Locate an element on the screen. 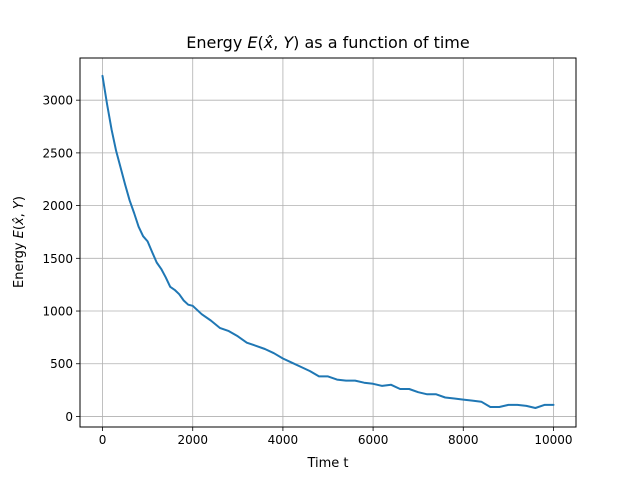 The width and height of the screenshot is (640, 484). chart-title: Energy E(x̂, Y) as a function of time is located at coordinates (327, 42).